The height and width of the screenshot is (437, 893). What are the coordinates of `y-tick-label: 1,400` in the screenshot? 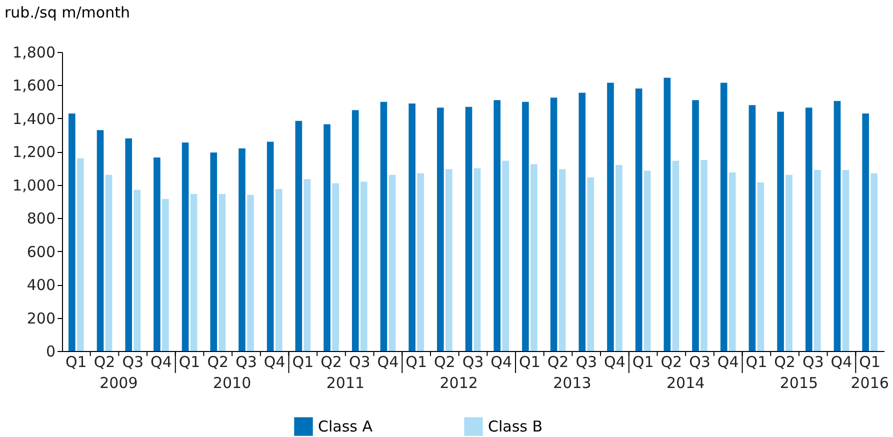 It's located at (34, 119).